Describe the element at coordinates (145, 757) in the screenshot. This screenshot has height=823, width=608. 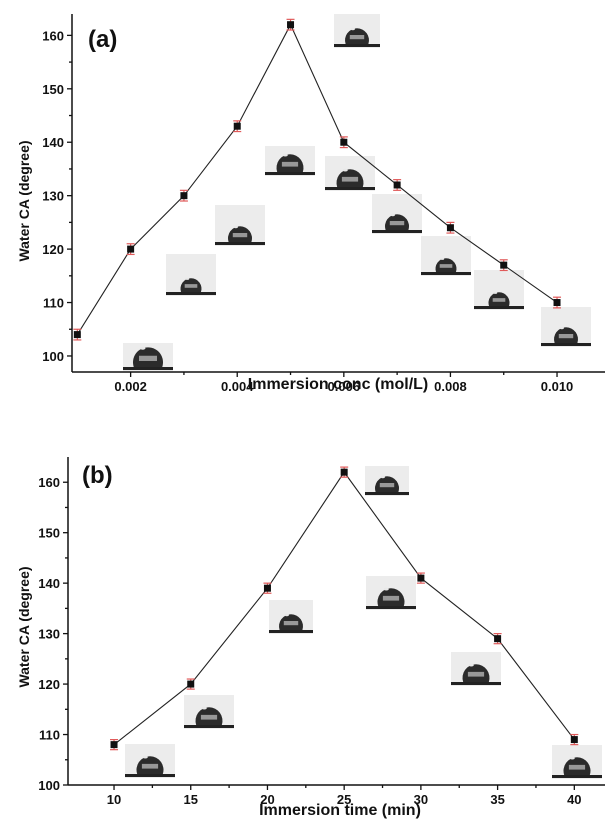
I see `panel-b-droplet-image-1-highlight` at that location.